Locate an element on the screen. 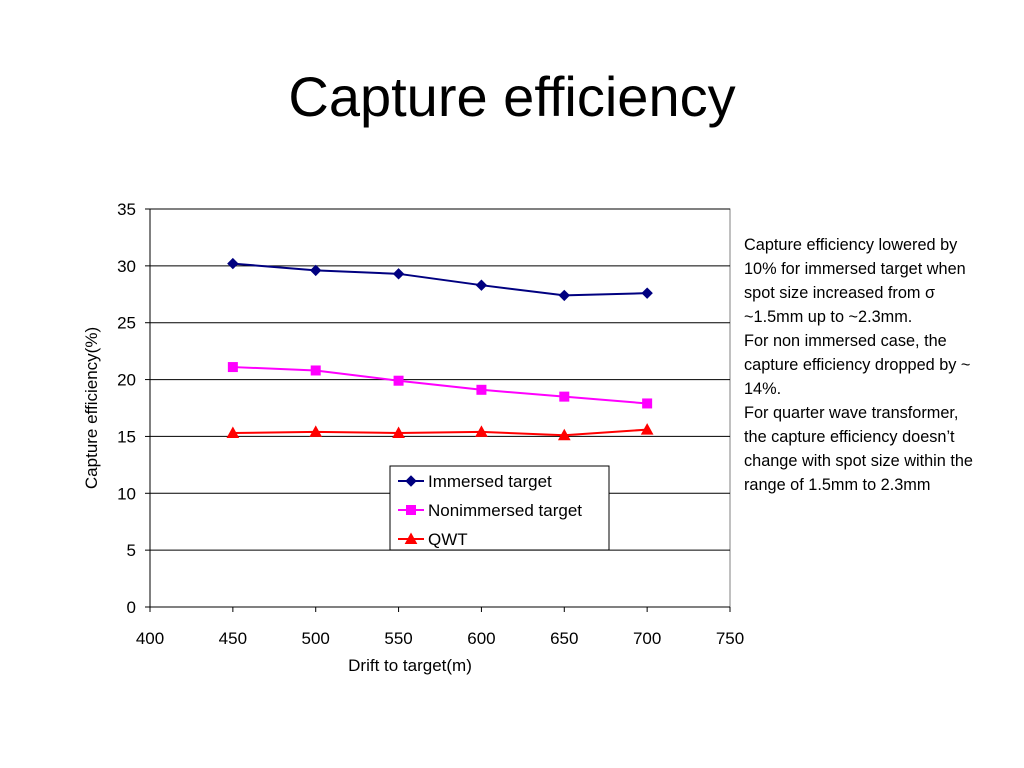  y-tick-label: 30 is located at coordinates (126, 266).